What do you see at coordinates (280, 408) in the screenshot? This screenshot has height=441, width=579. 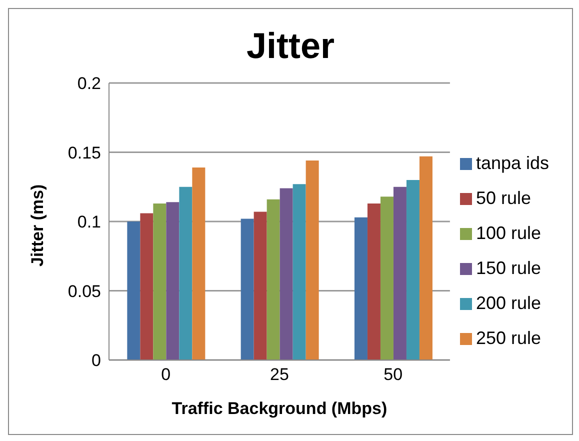 I see `x-axis-title: Traffic Background (Mbps)` at bounding box center [280, 408].